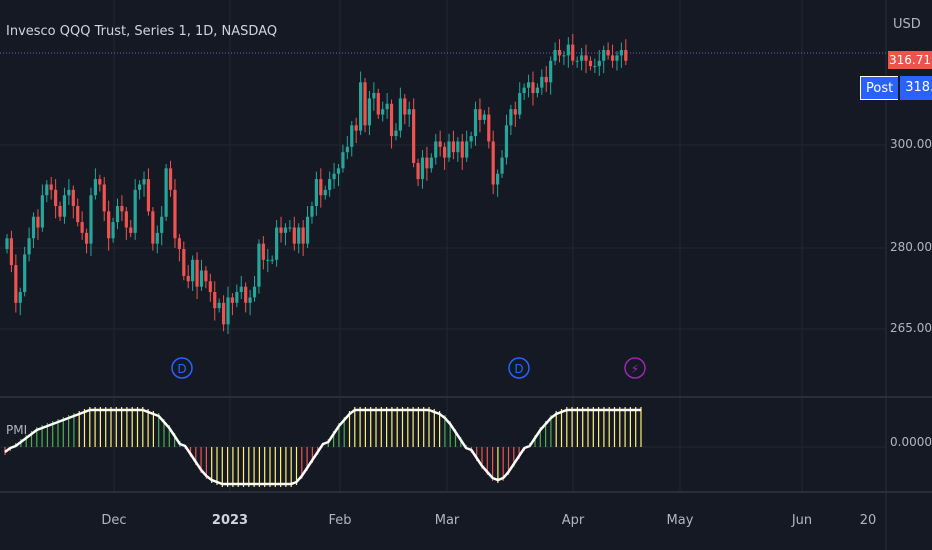  Describe the element at coordinates (907, 24) in the screenshot. I see `currency-label: USD` at that location.